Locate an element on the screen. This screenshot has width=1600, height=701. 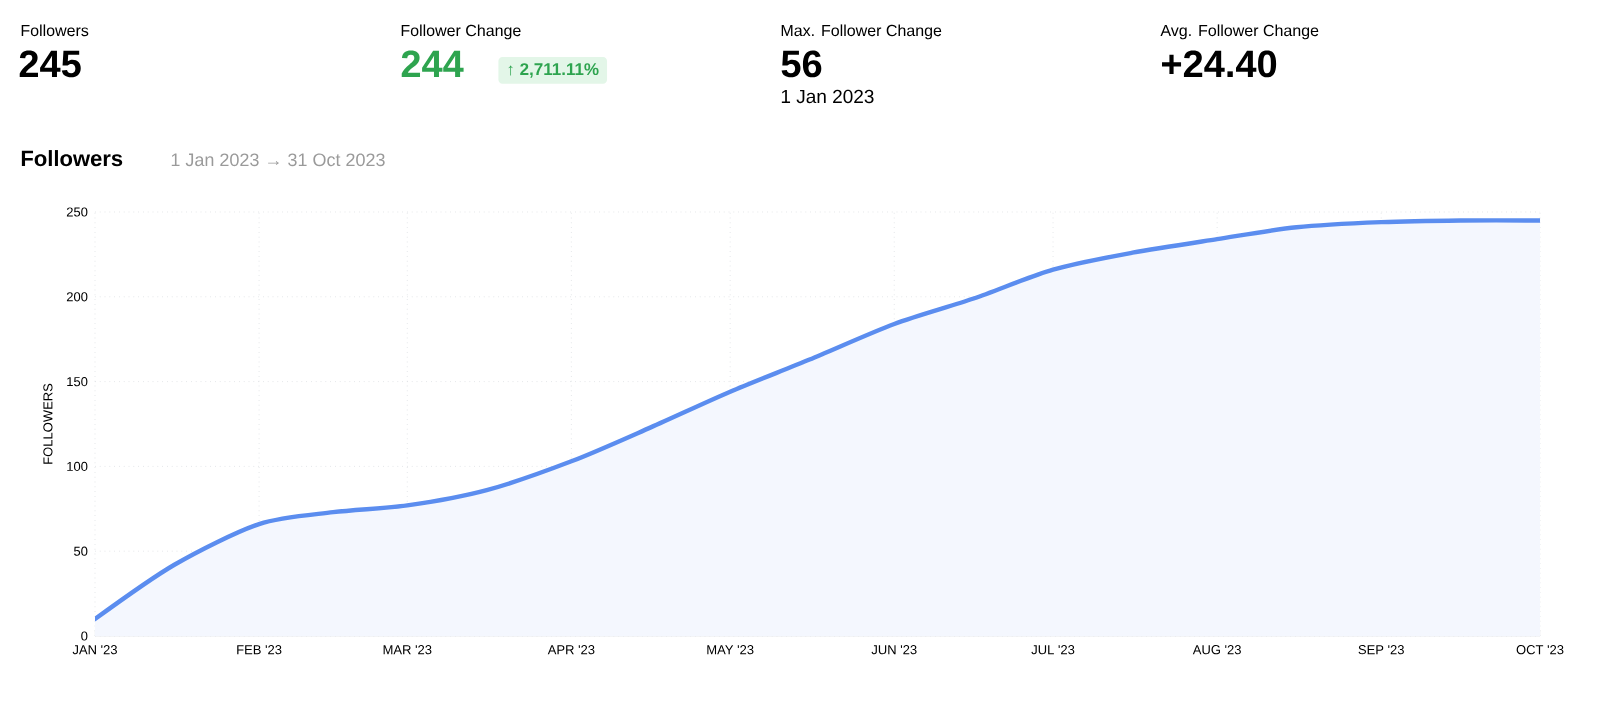
text: Avg. Follower Change is located at coordinates (1239, 32).